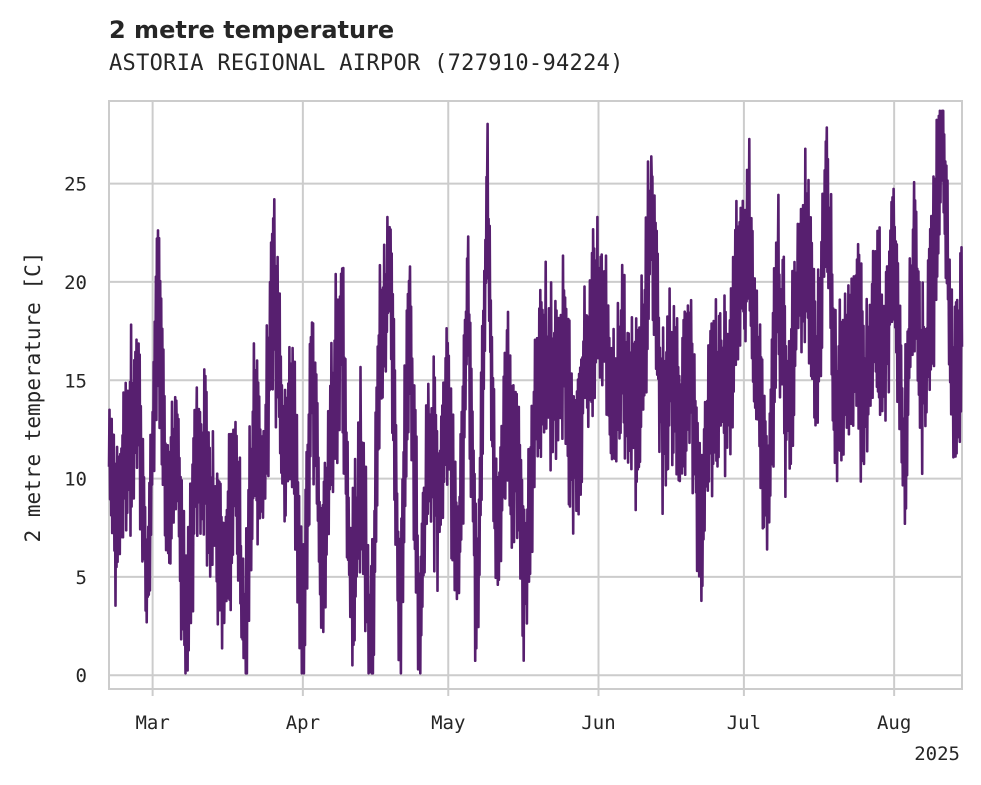  I want to click on y-axis-label: 2 metre temperature [C], so click(33, 397).